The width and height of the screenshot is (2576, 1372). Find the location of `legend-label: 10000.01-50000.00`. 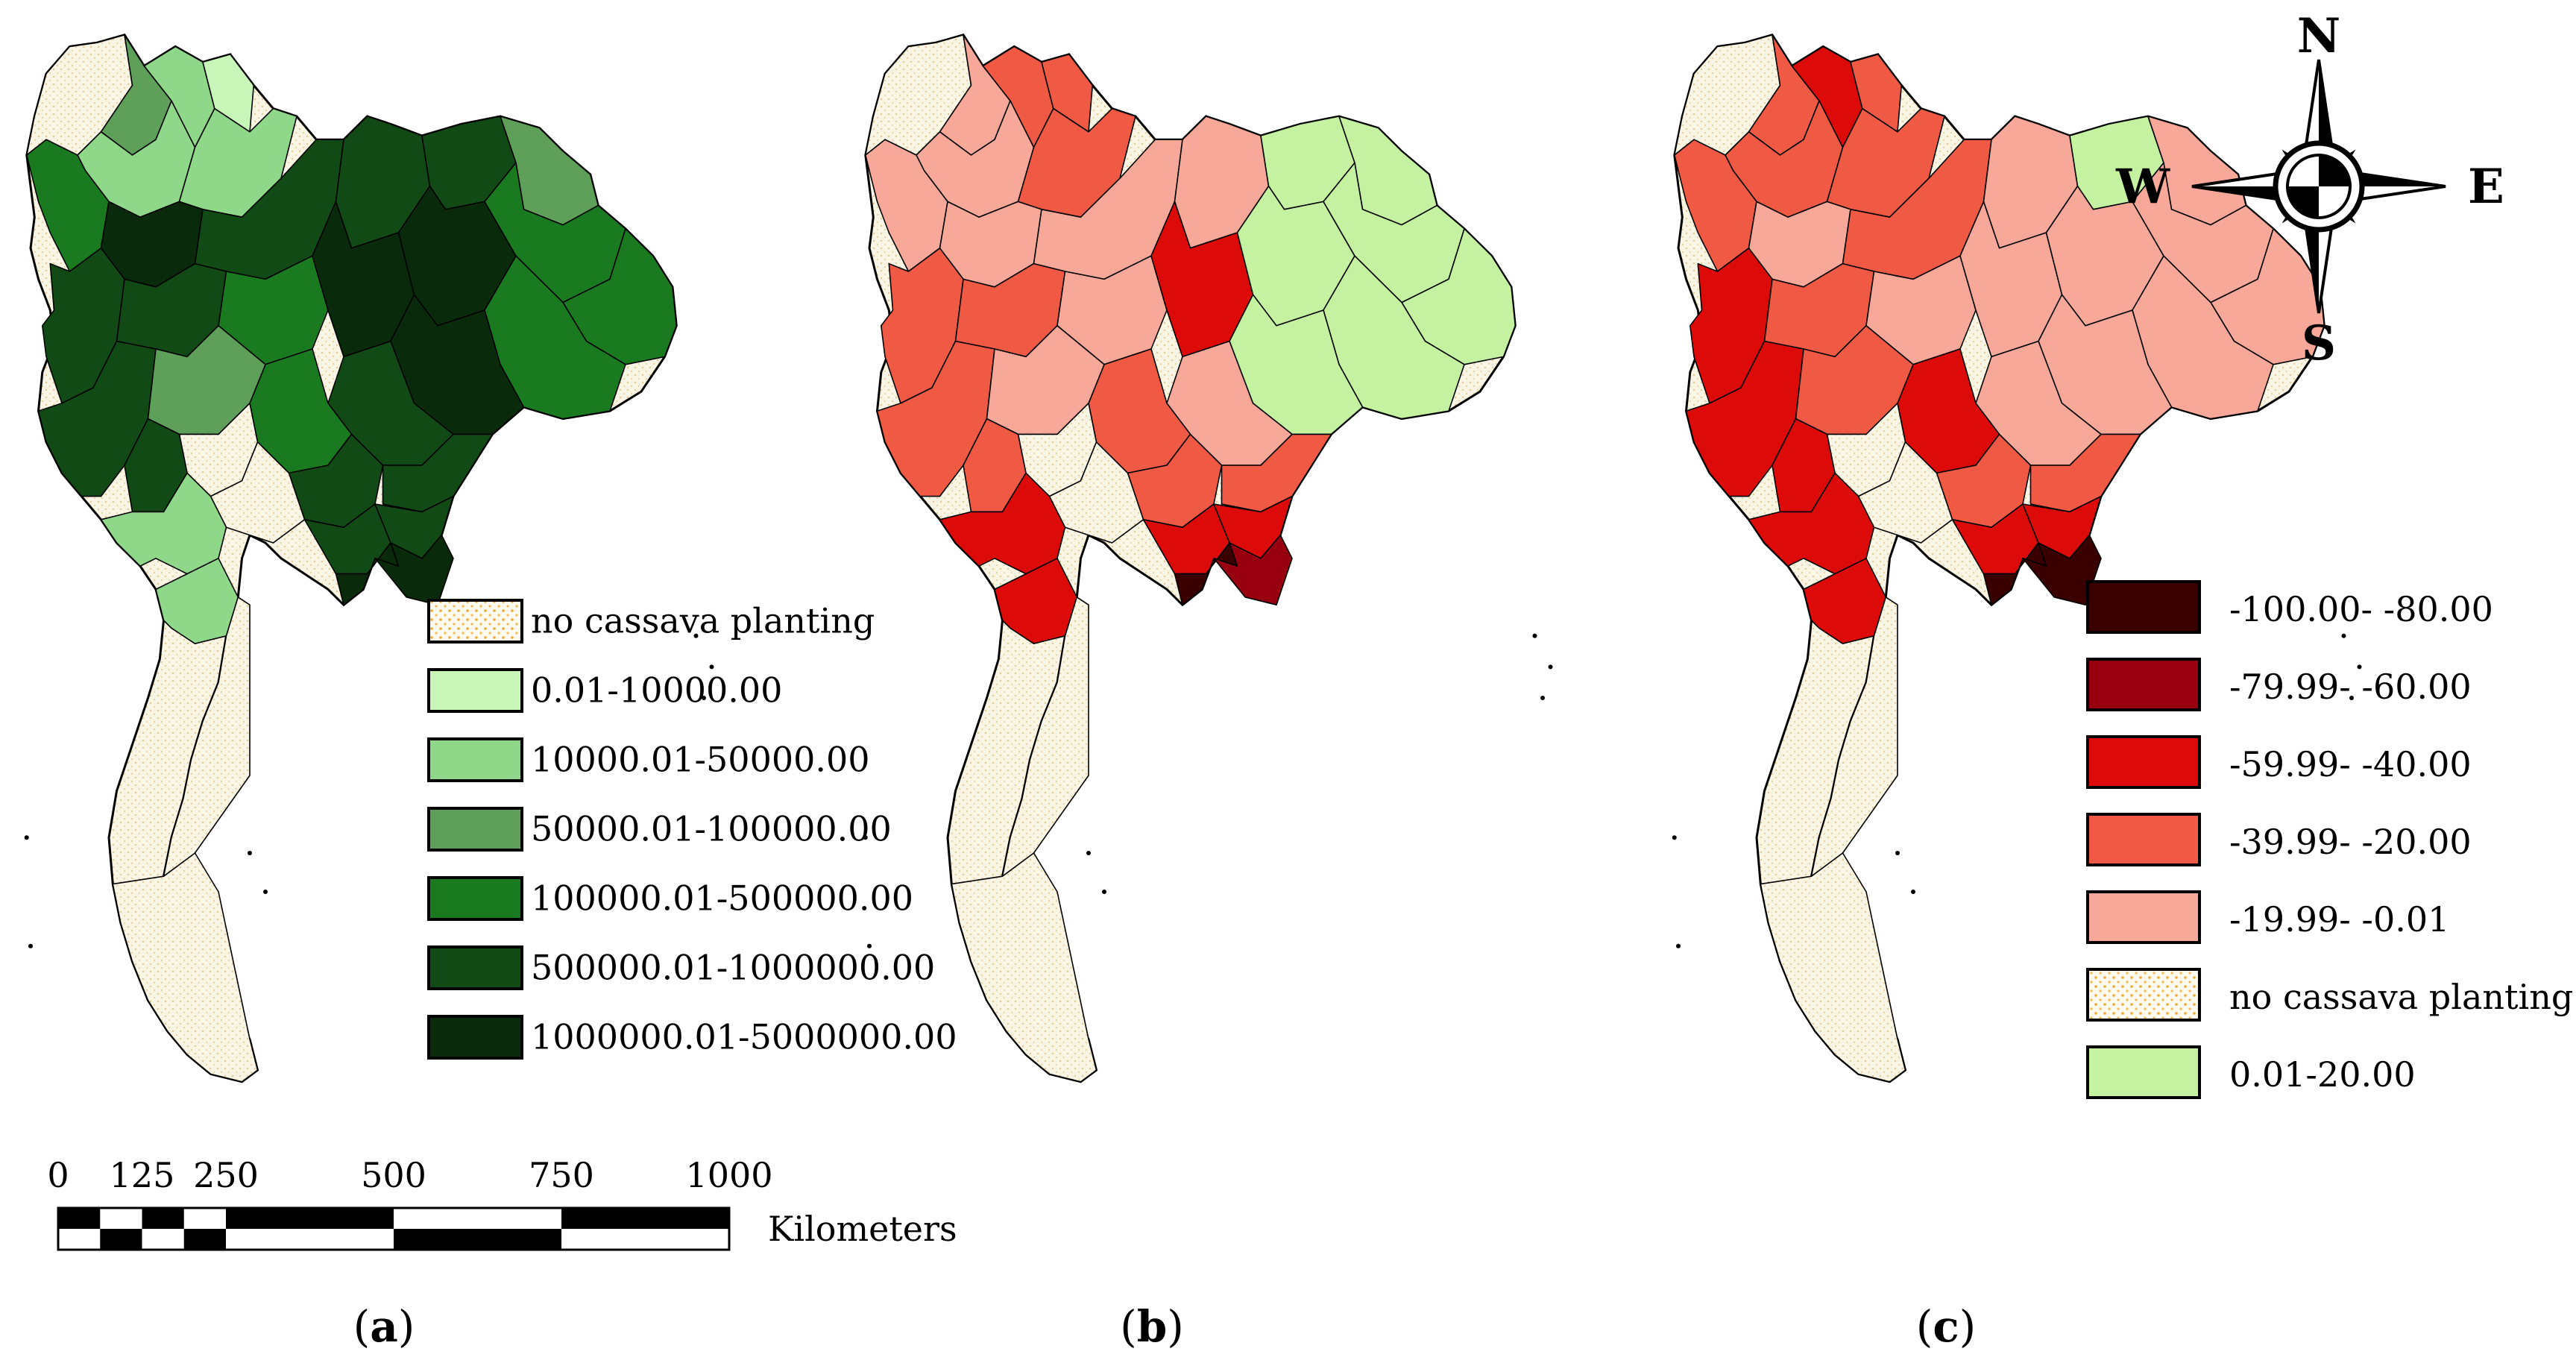

legend-label: 10000.01-50000.00 is located at coordinates (700, 760).